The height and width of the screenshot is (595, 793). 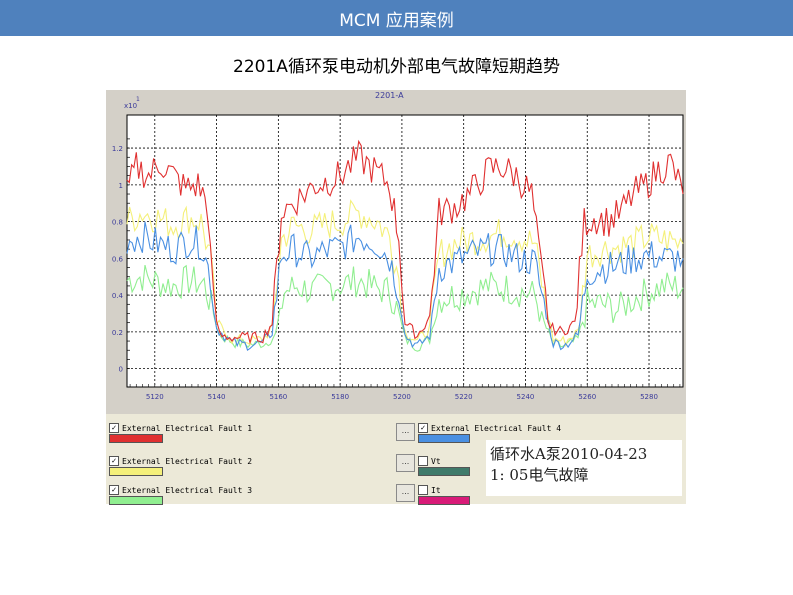 I want to click on x-tick-label: 5280, so click(x=649, y=397).